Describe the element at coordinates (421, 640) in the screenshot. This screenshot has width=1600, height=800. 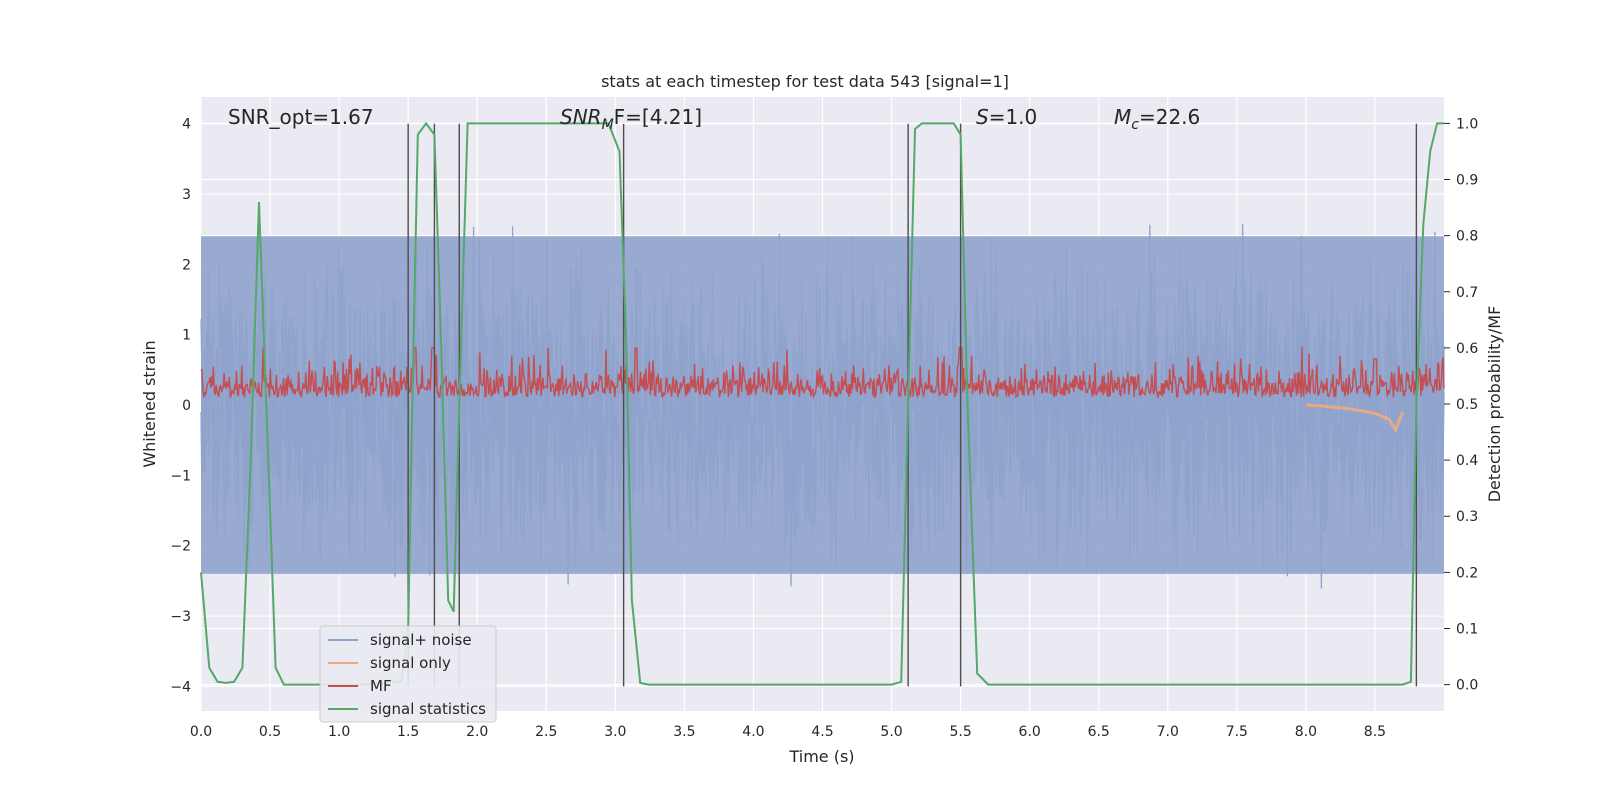
I see `legend-label-noise: signal+ noise` at that location.